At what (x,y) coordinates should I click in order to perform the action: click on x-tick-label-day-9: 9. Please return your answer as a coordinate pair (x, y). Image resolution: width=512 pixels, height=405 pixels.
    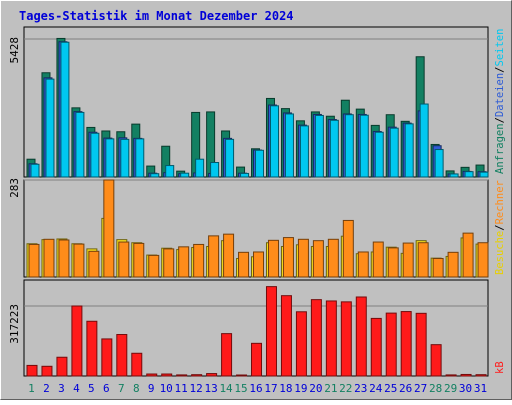
    Looking at the image, I should click on (151, 388).